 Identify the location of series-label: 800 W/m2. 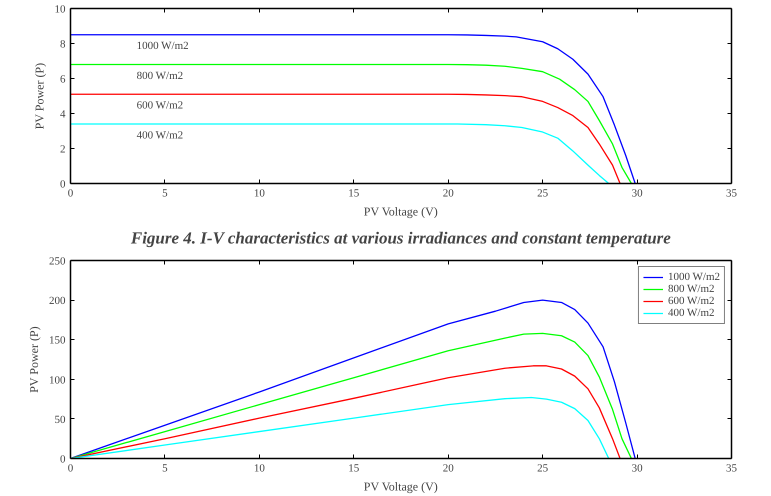
(160, 76).